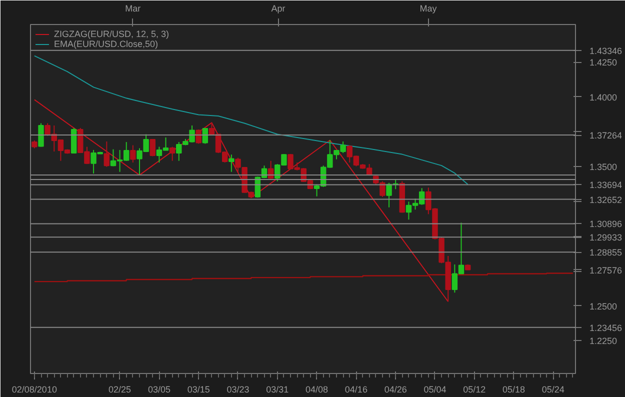  I want to click on x2-tick-label: Apr, so click(278, 9).